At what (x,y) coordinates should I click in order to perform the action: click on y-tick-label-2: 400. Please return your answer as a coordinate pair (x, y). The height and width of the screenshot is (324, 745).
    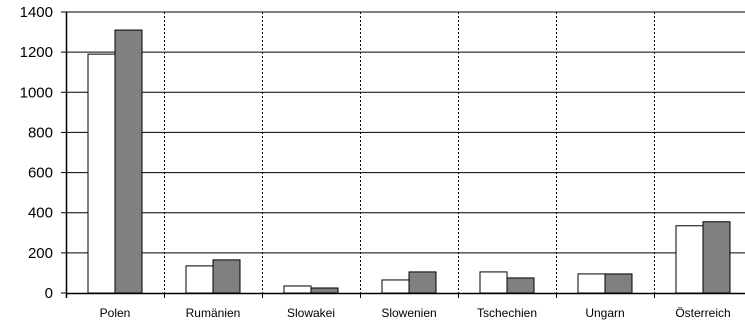
    Looking at the image, I should click on (40, 213).